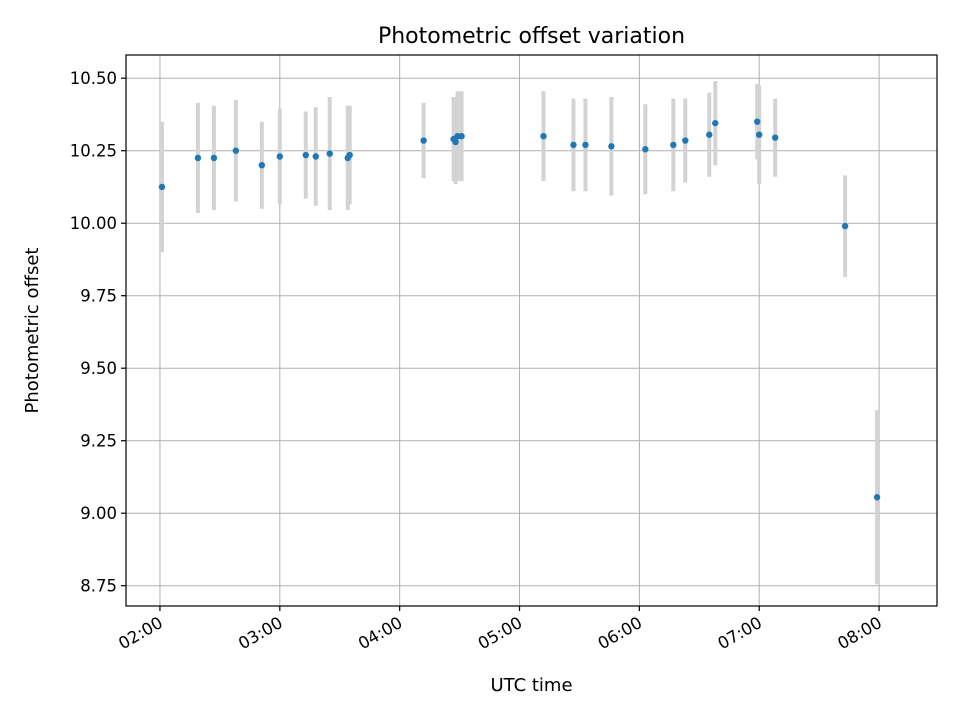 This screenshot has height=720, width=960. What do you see at coordinates (32, 331) in the screenshot?
I see `y-axis-label: Photometric offset` at bounding box center [32, 331].